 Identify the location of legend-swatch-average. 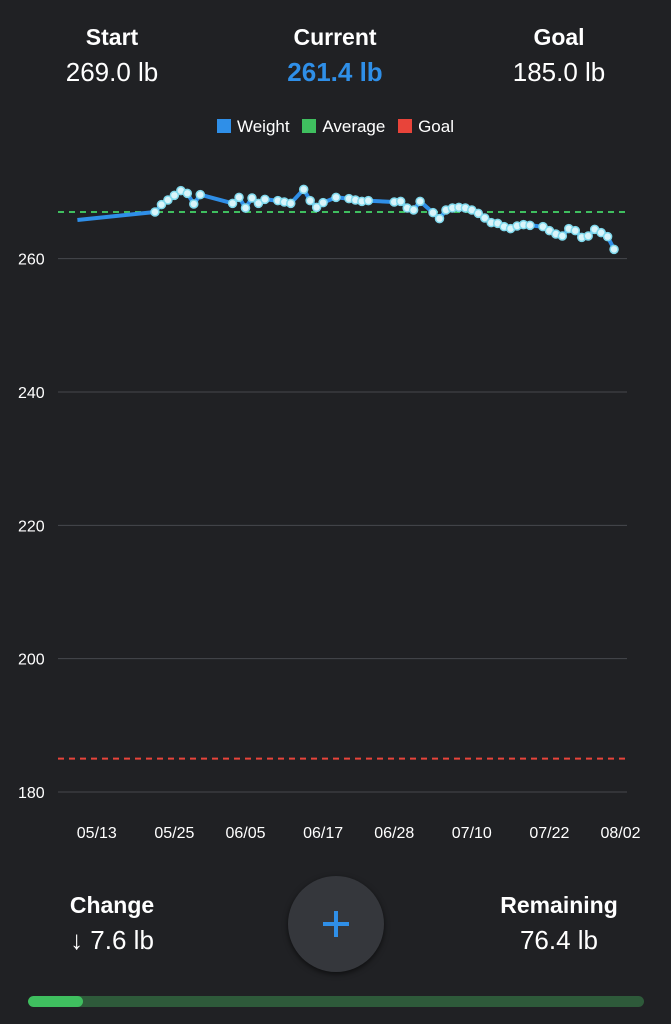
(309, 126).